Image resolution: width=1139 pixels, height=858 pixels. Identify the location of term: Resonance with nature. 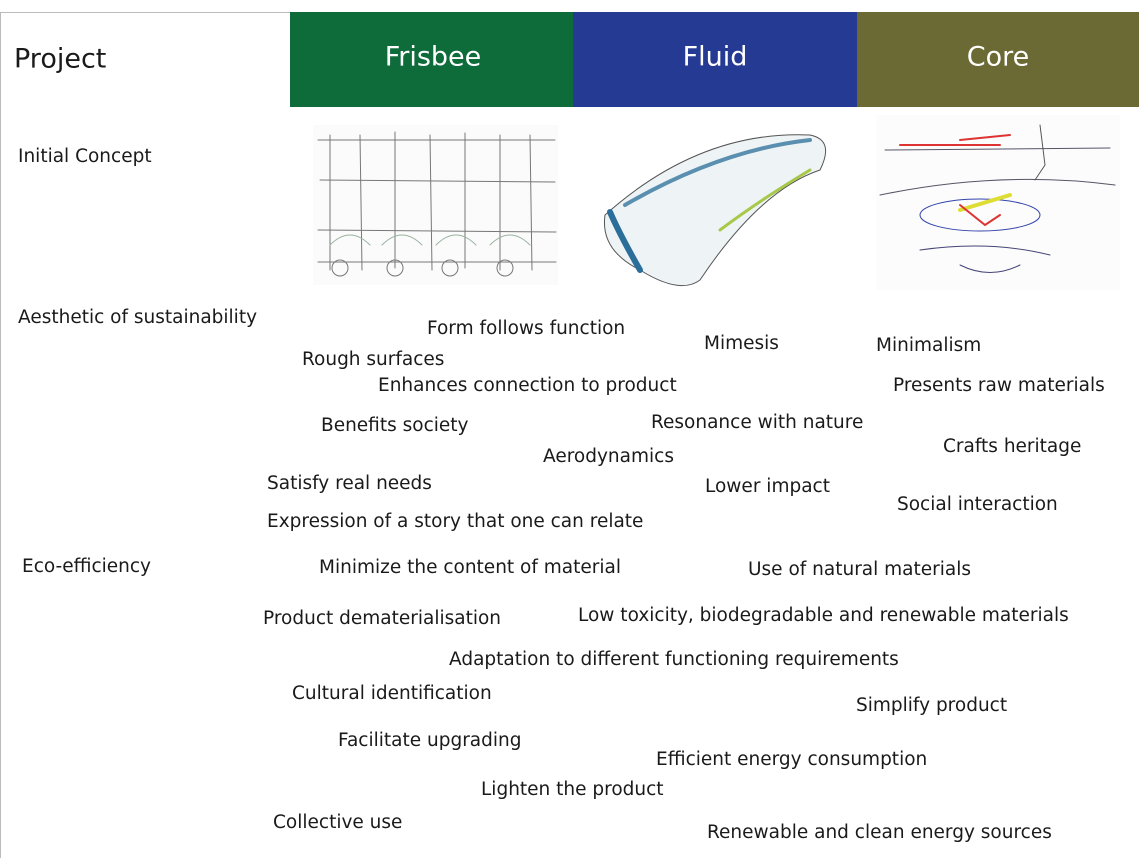
(757, 422).